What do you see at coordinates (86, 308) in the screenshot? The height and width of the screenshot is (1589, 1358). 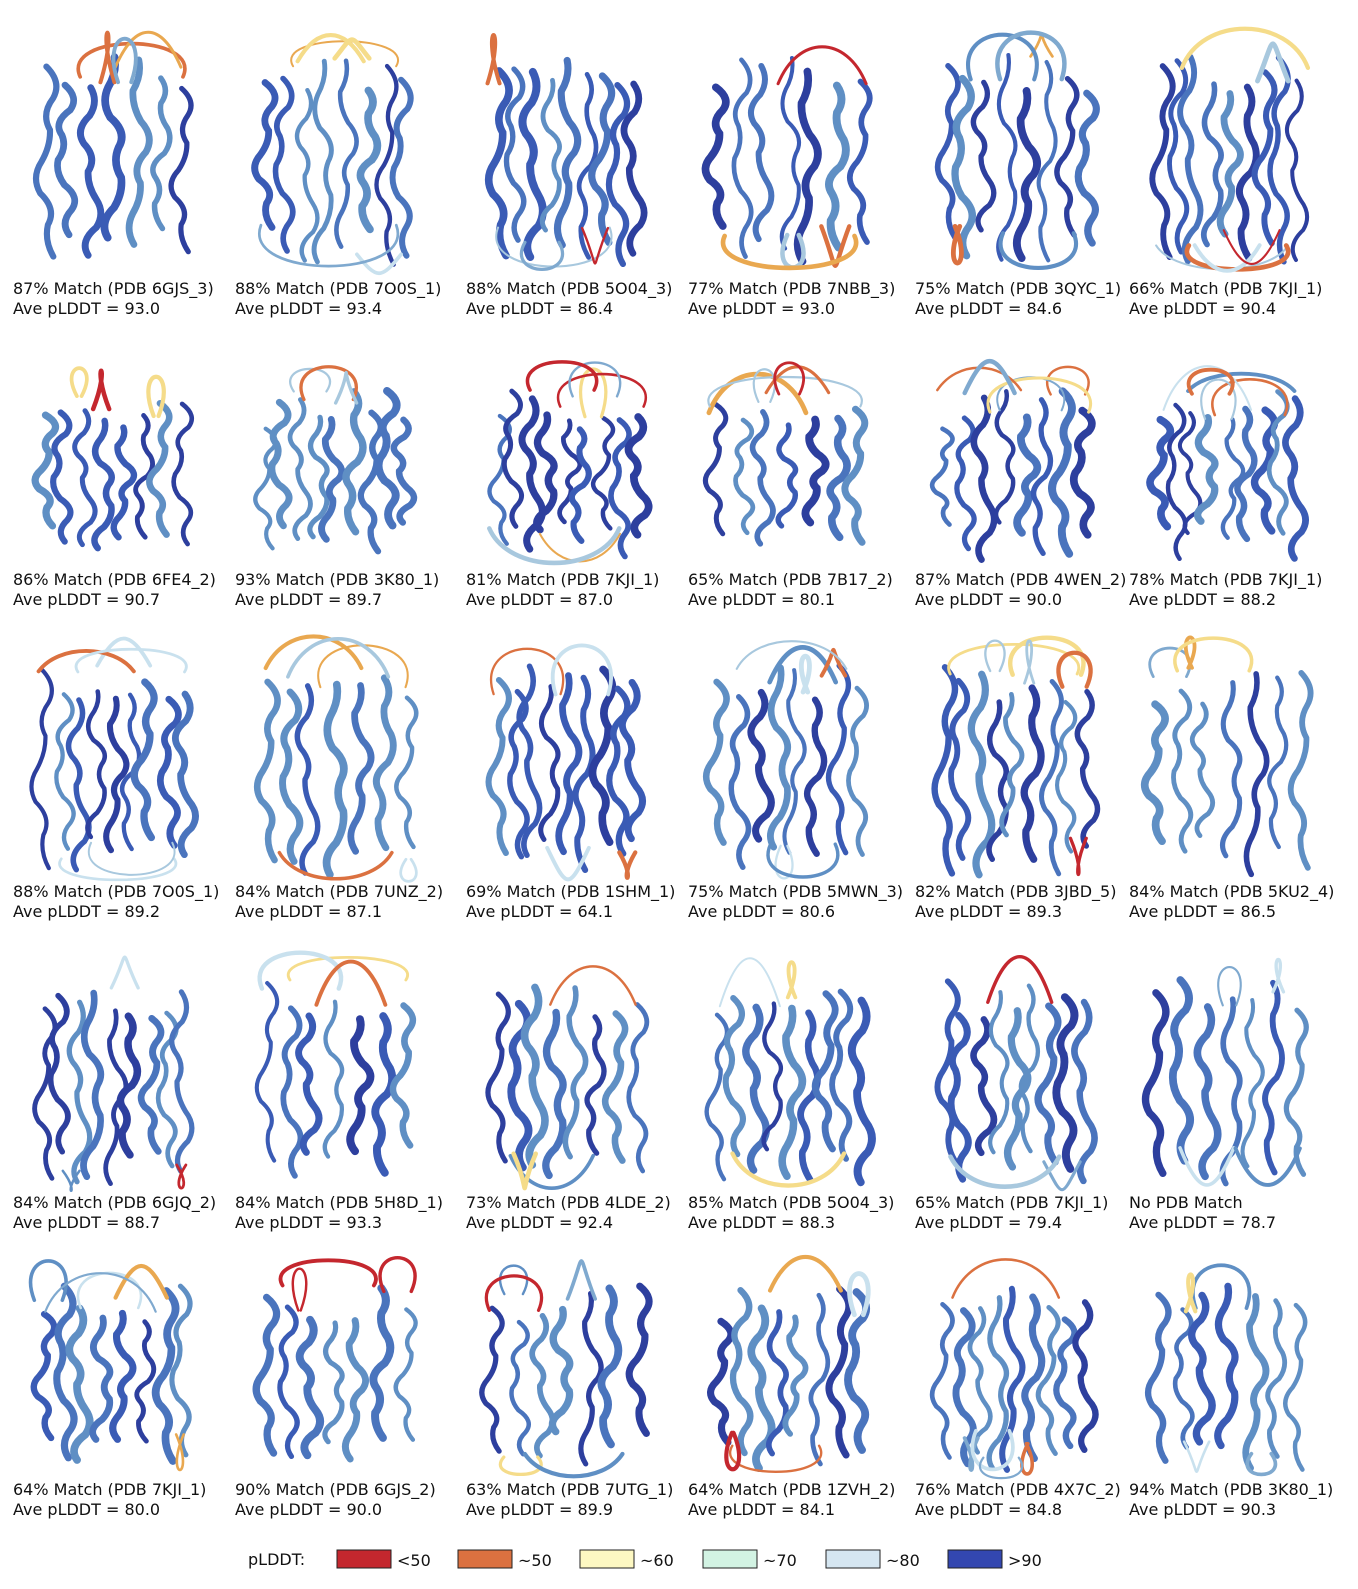 I see `plddt-caption: Ave pLDDT = 93.0` at bounding box center [86, 308].